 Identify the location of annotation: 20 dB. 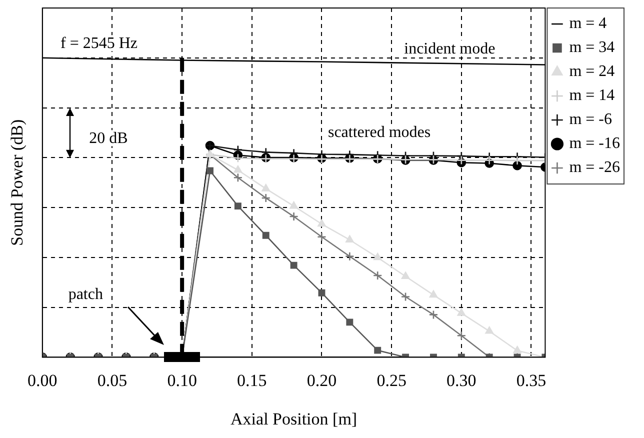
(108, 139).